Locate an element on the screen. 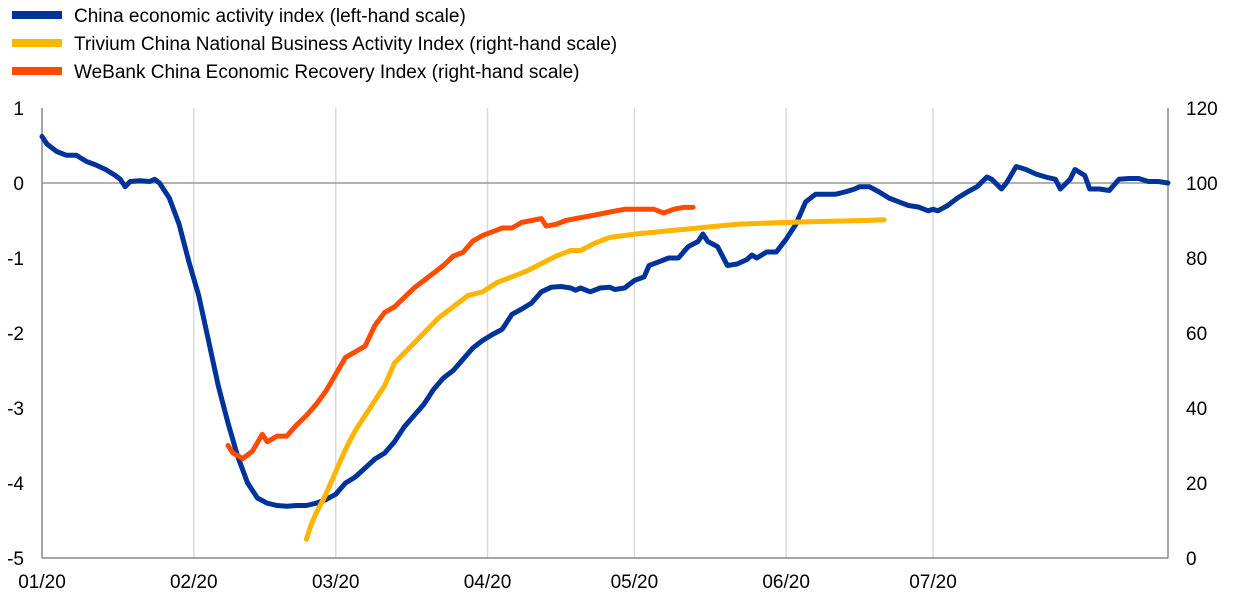  x-tick-label: 03/20 is located at coordinates (336, 582).